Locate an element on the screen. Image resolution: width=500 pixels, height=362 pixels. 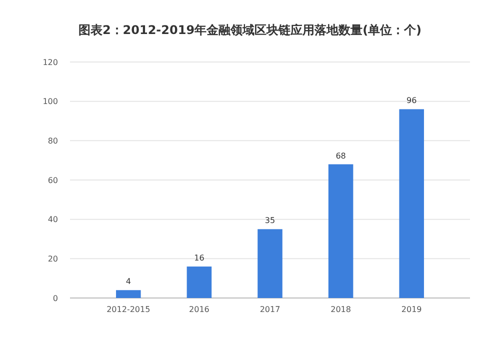
y-tick-label: 40 is located at coordinates (53, 219).